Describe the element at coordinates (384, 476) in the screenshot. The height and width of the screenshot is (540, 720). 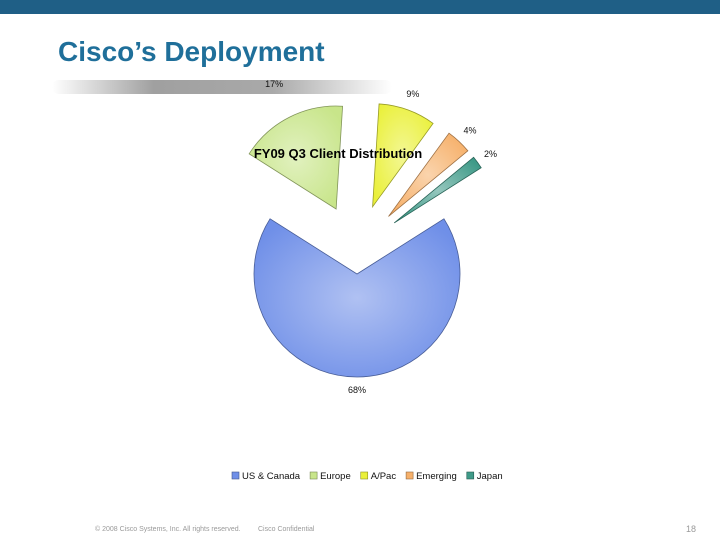
I see `legend-label-a-pac: A/Pac` at that location.